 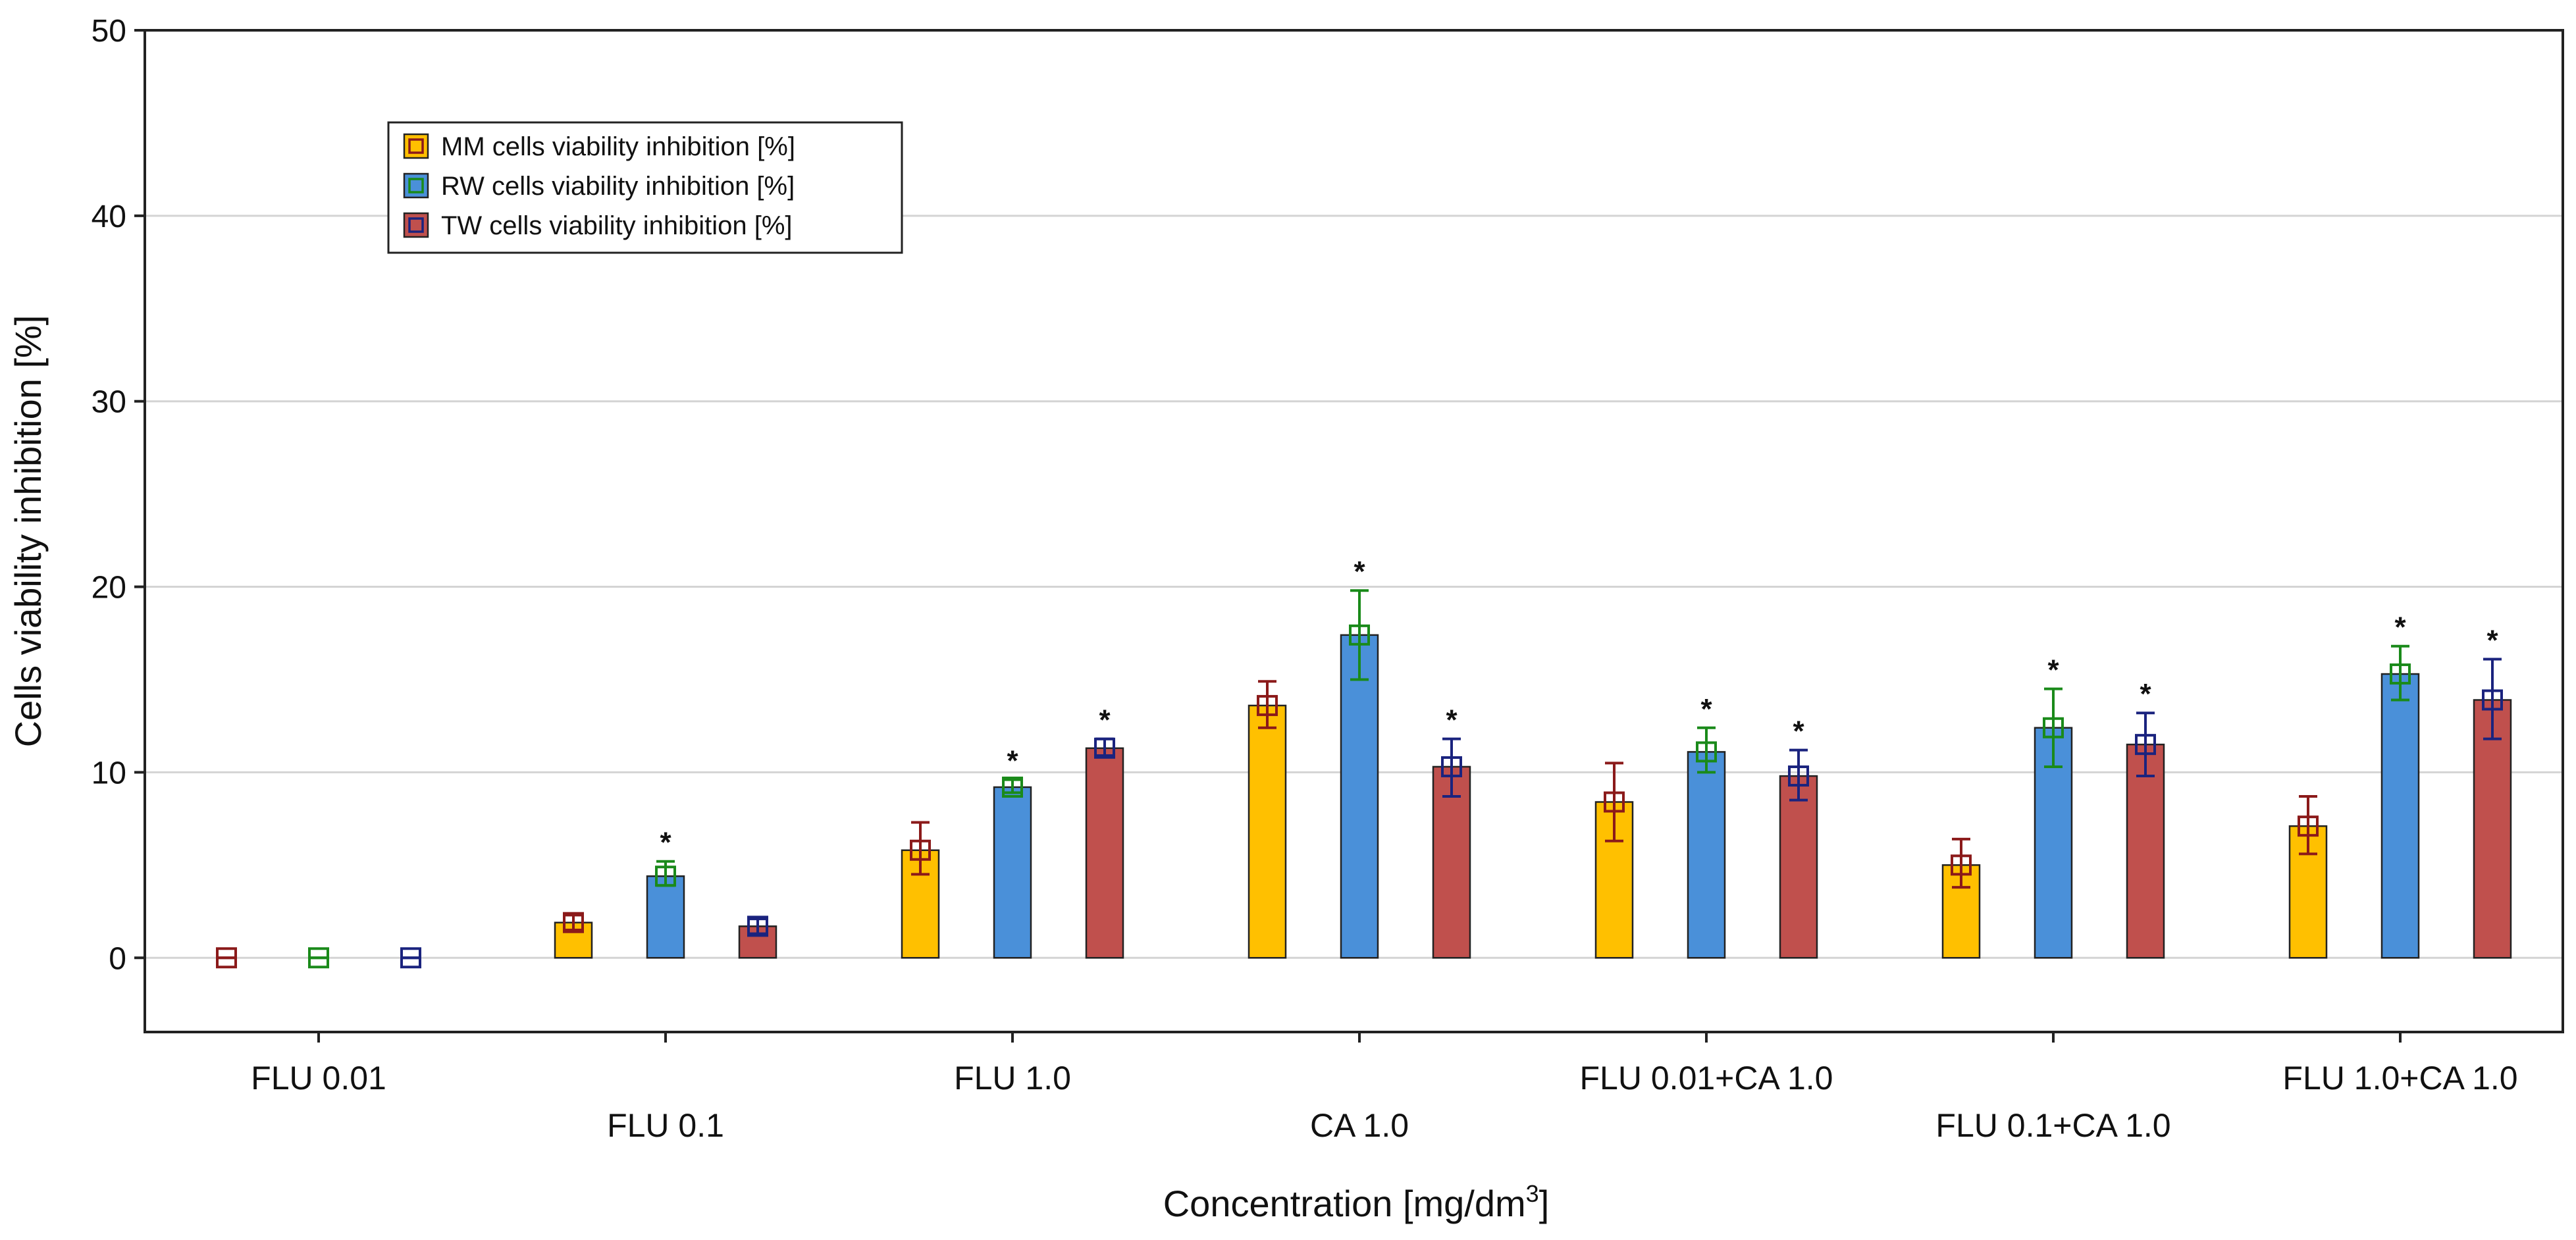 What do you see at coordinates (118, 495) in the screenshot?
I see `y-axis-ticks: 0 10 20 30 40 50` at bounding box center [118, 495].